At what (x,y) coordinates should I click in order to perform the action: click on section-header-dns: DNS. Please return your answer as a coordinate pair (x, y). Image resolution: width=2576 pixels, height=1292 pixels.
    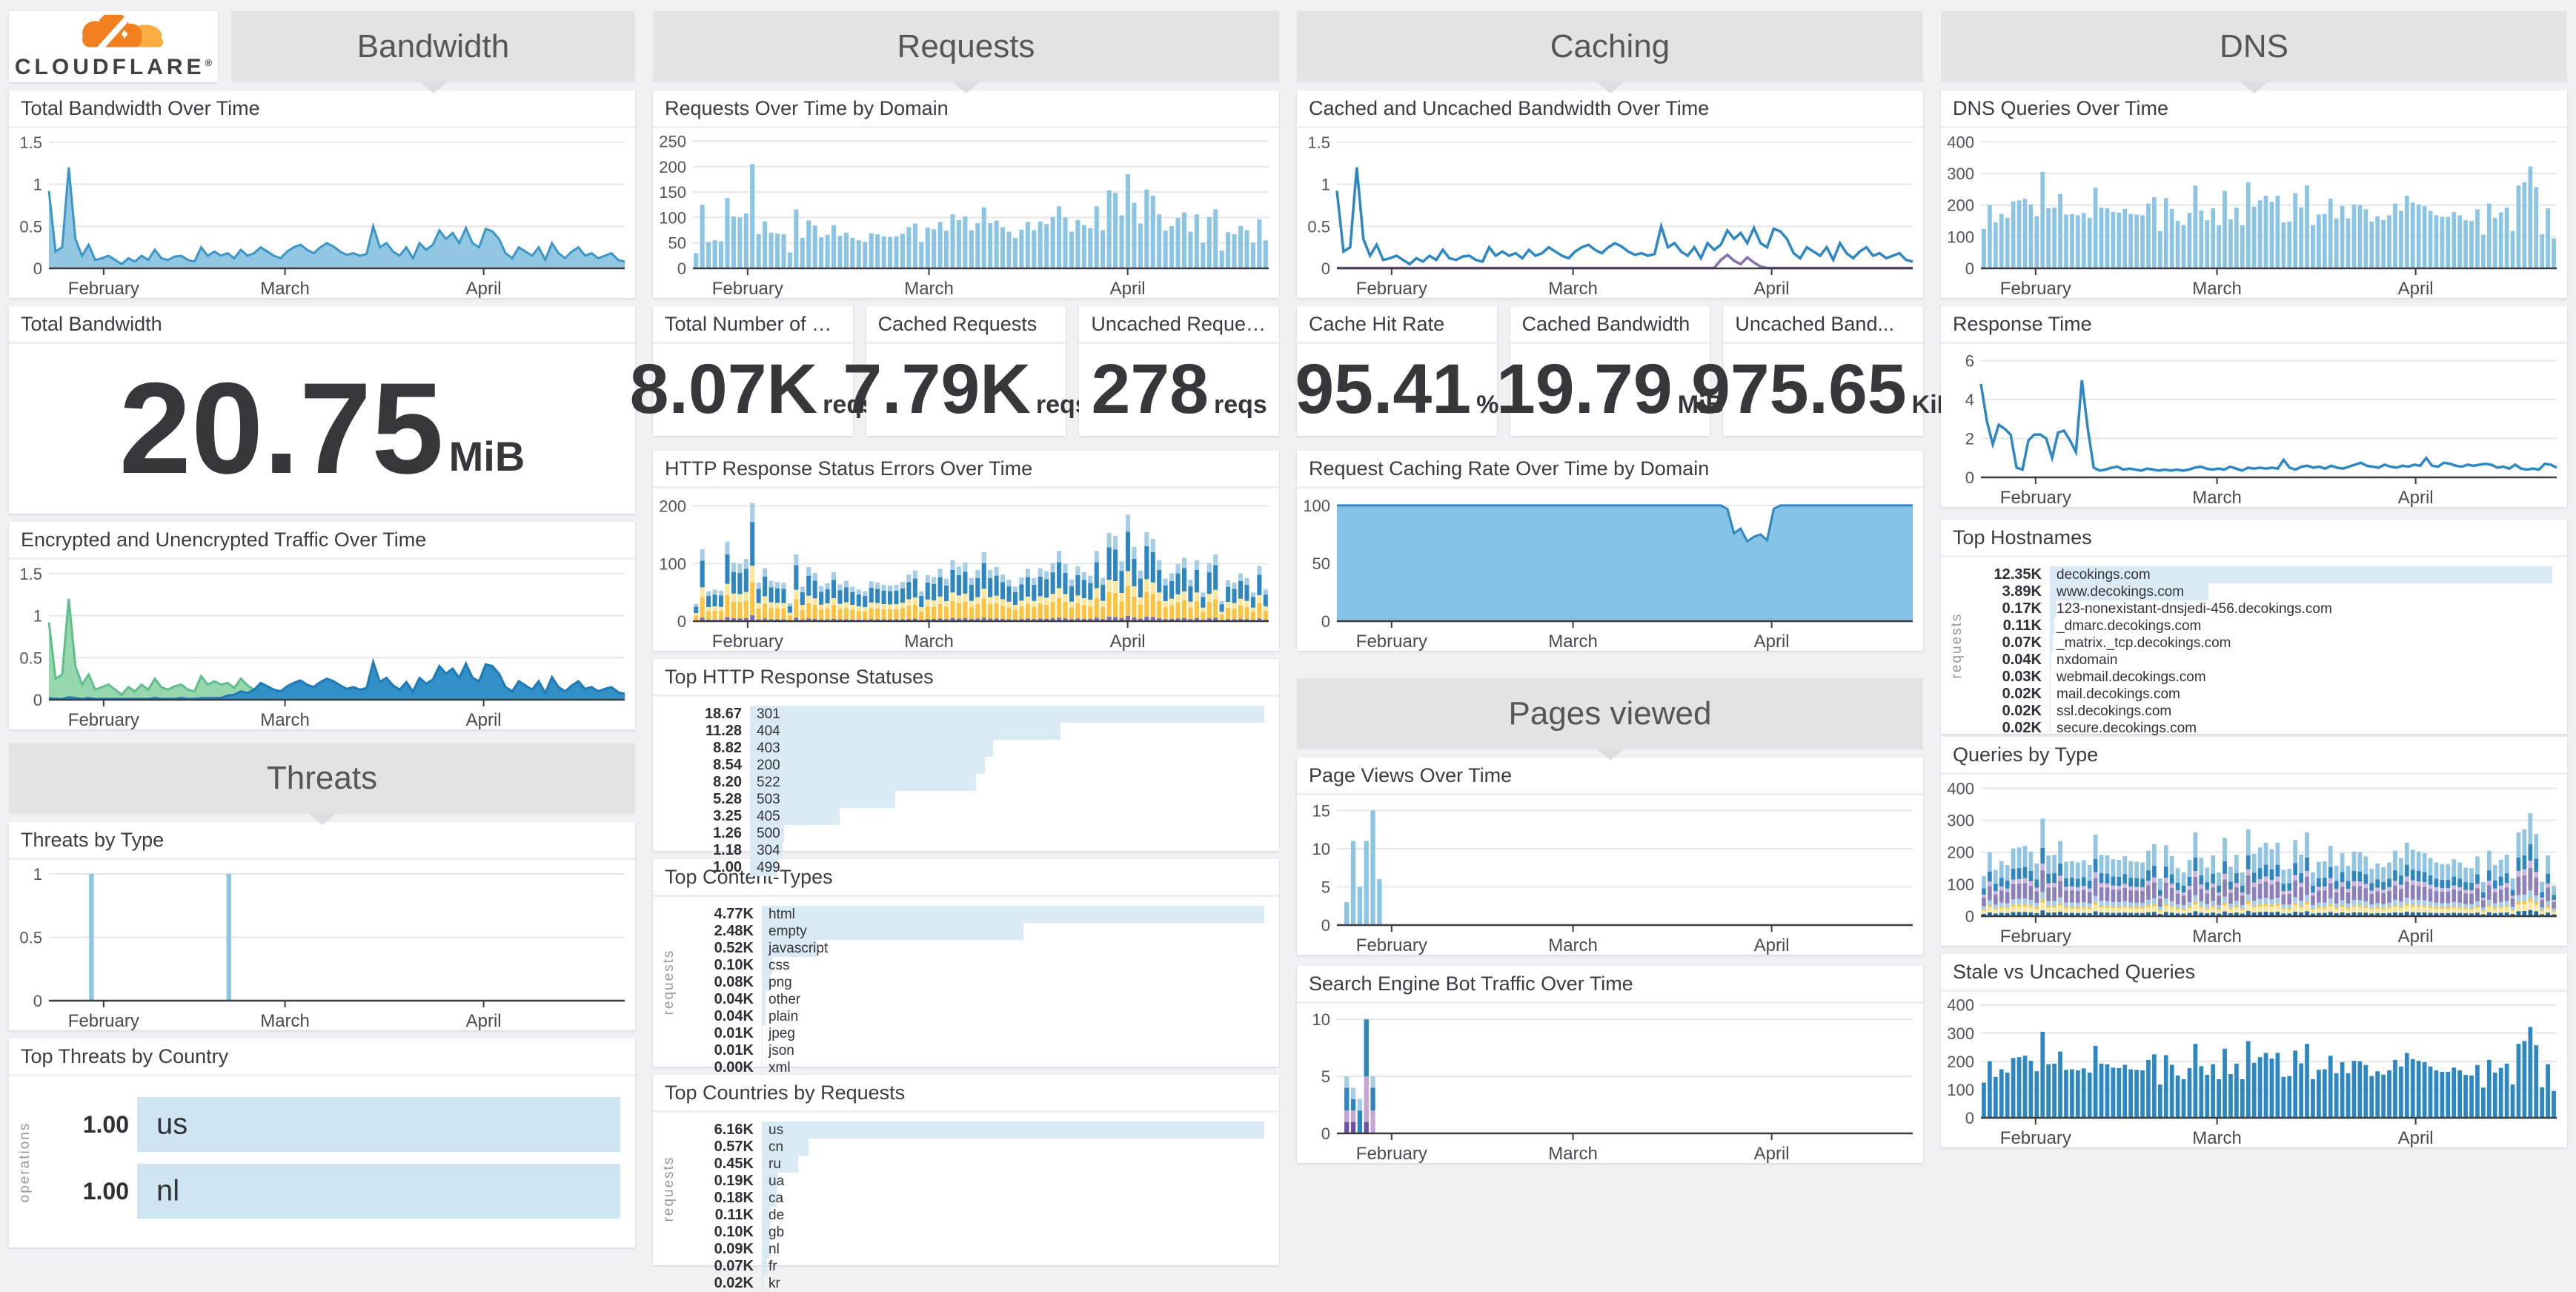
    Looking at the image, I should click on (2254, 52).